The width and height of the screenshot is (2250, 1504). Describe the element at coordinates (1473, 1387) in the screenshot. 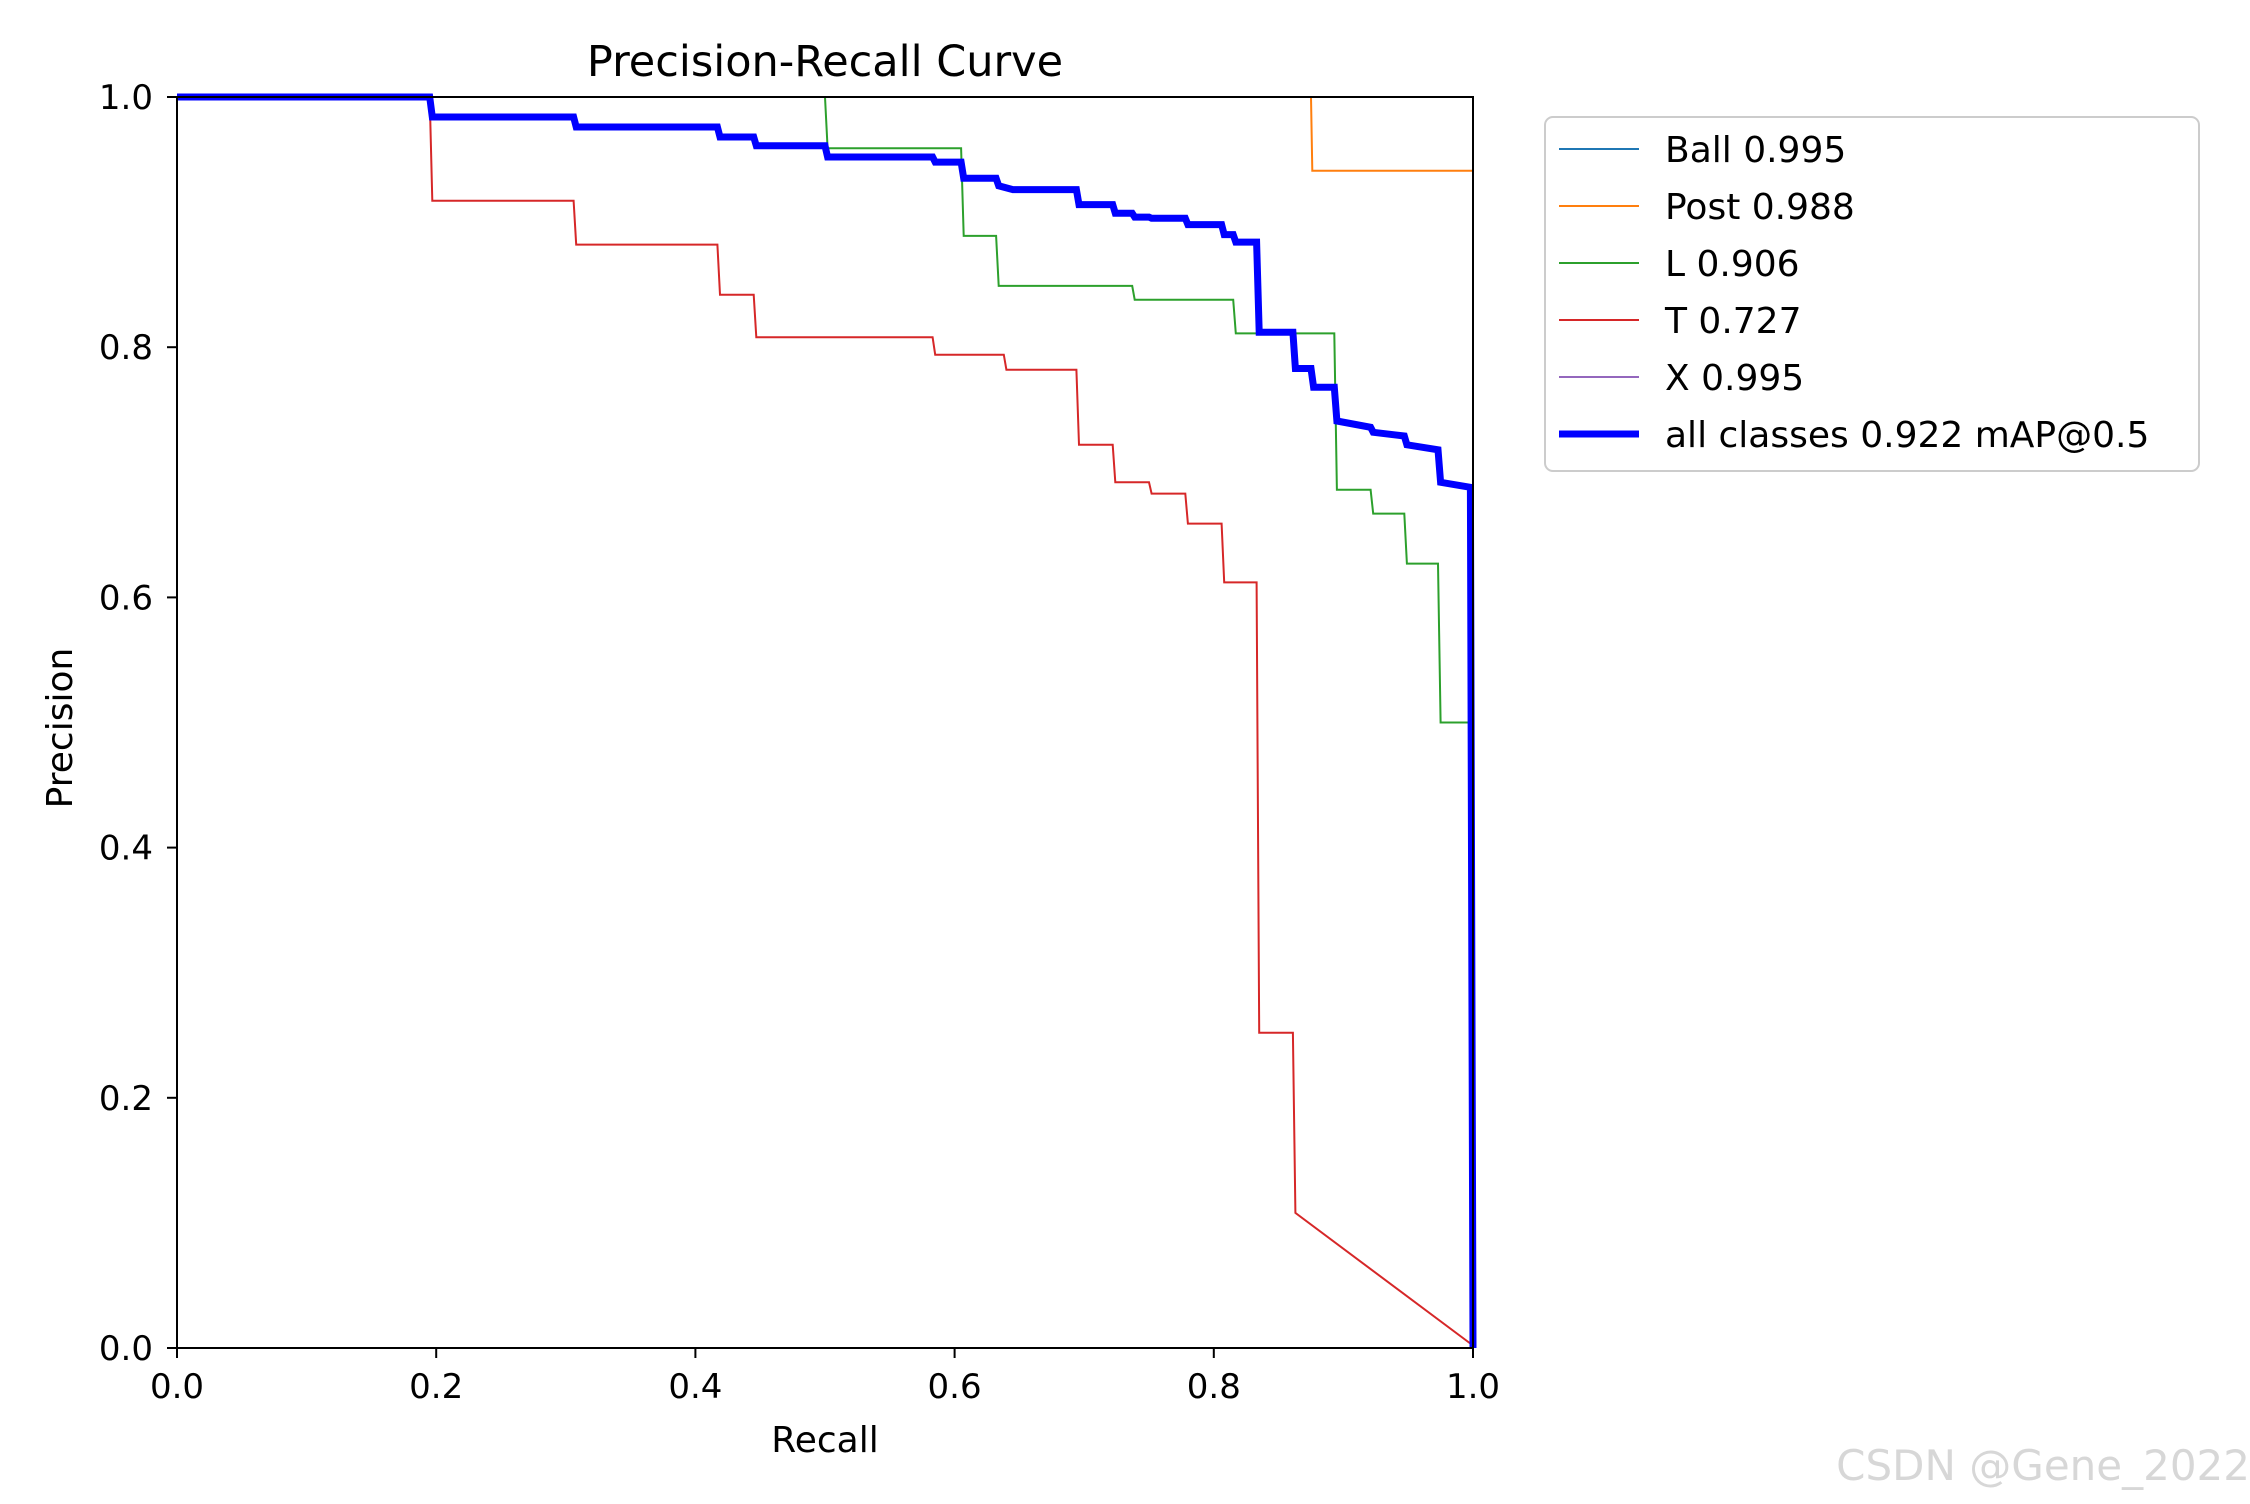

I see `x-tick-label: 1.0` at that location.